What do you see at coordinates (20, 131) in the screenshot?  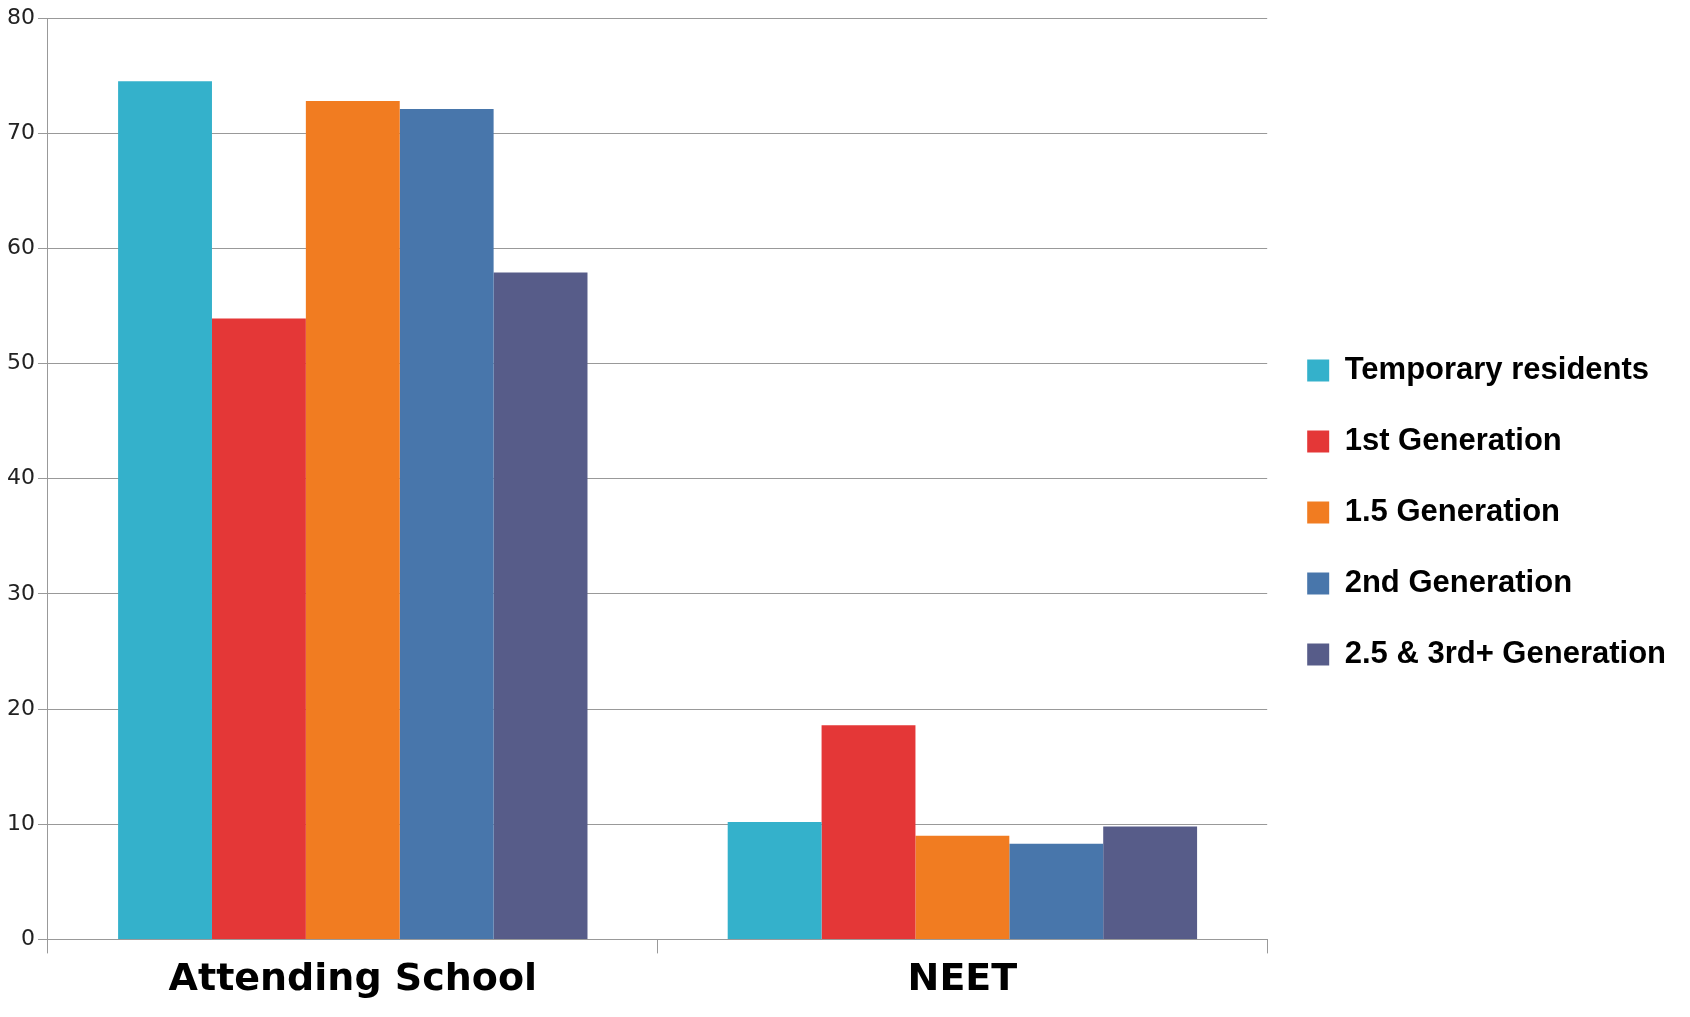 I see `y-tick-label: 70` at bounding box center [20, 131].